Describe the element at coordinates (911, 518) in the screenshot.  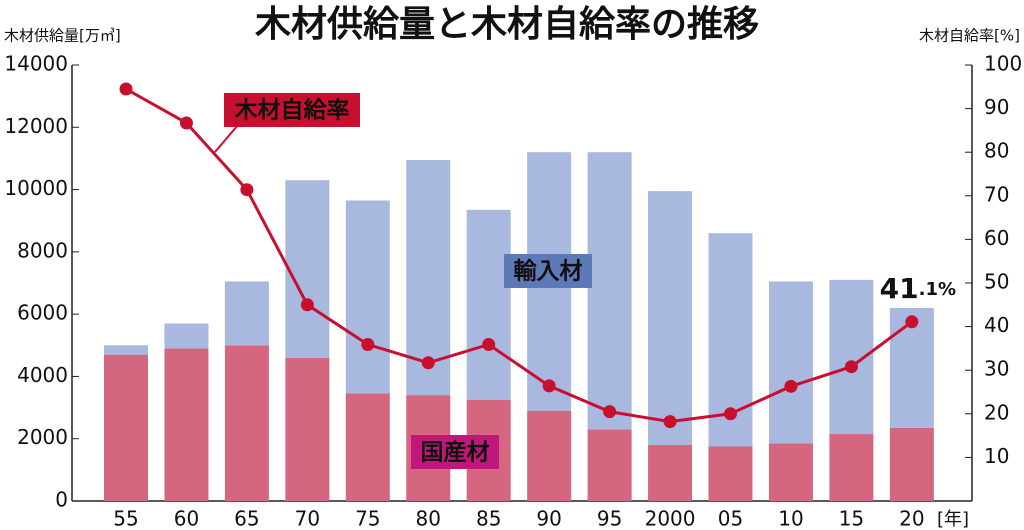
I see `x-tick-label: 20` at that location.